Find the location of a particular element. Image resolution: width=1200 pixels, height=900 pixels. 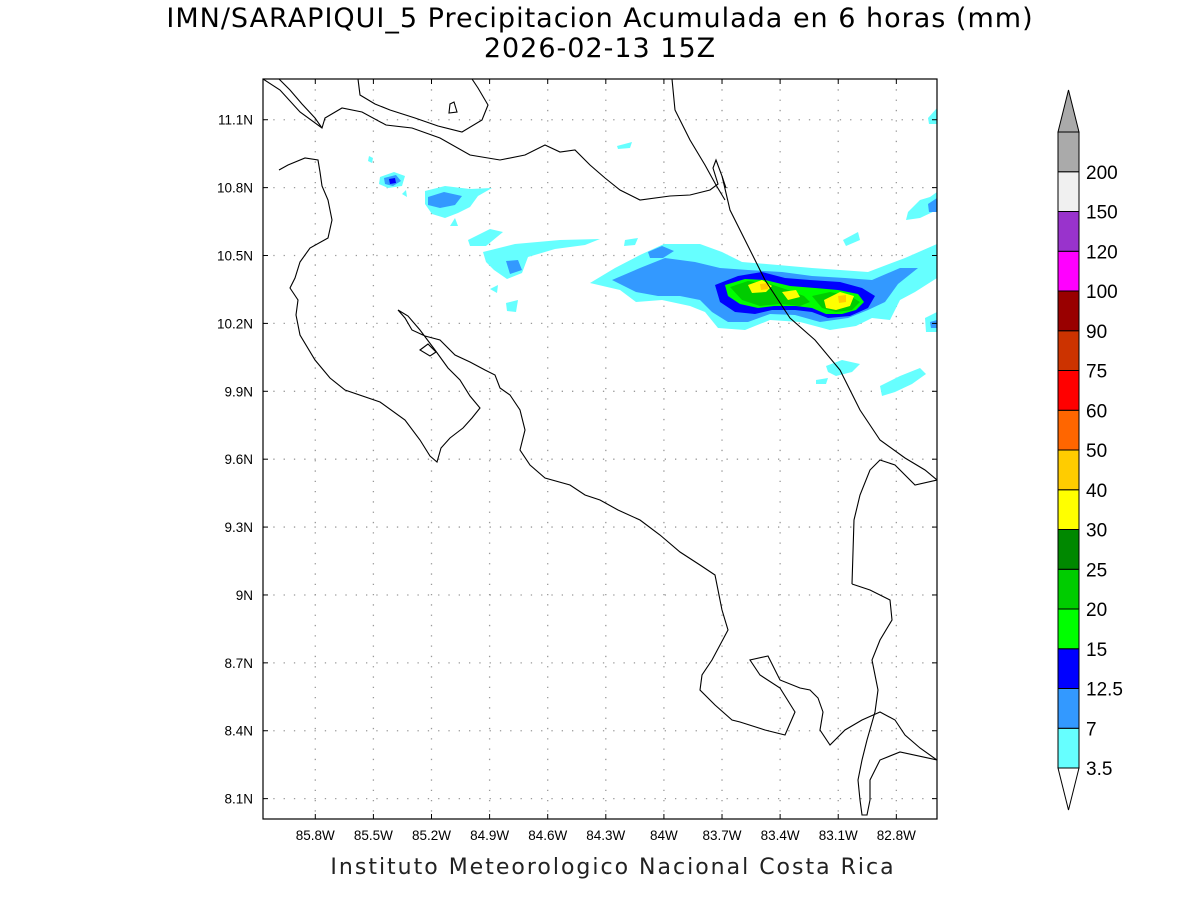

x-tick-label: 85.2W is located at coordinates (431, 835).